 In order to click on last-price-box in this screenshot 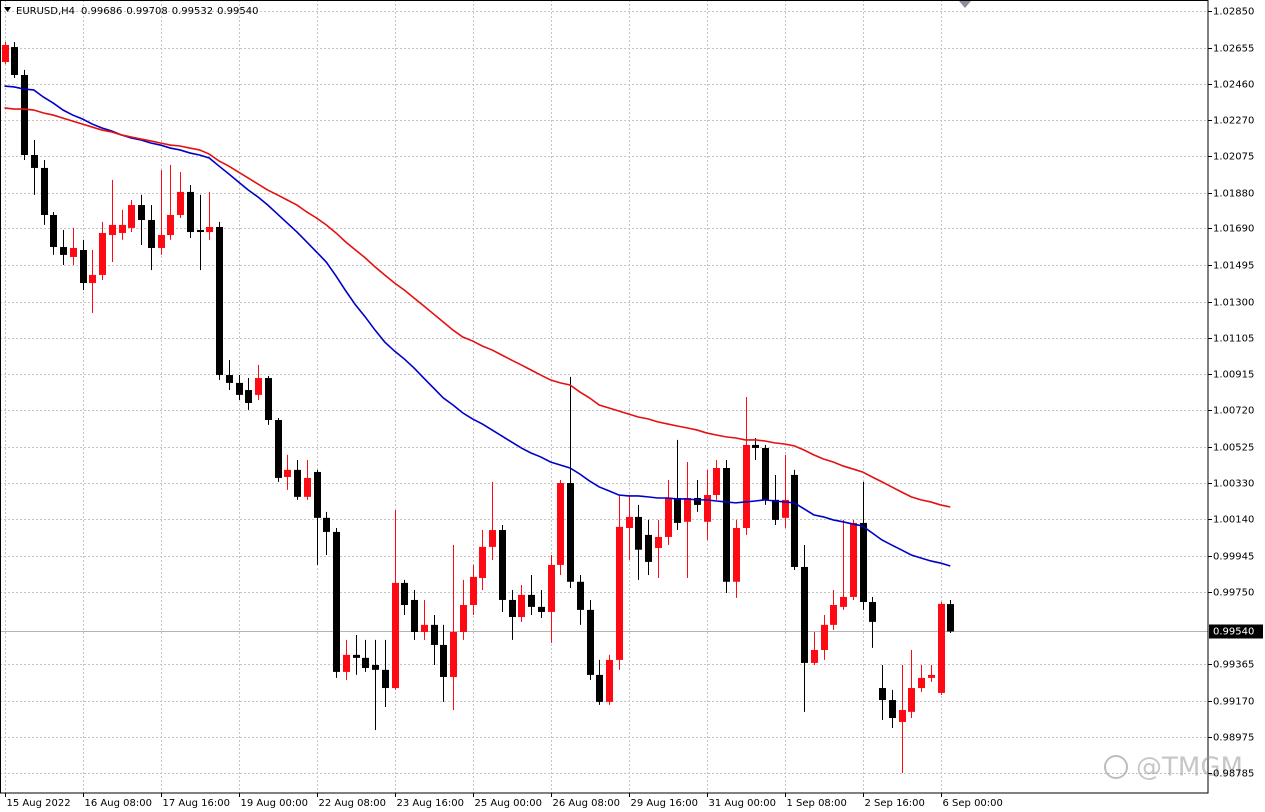, I will do `click(1236, 631)`.